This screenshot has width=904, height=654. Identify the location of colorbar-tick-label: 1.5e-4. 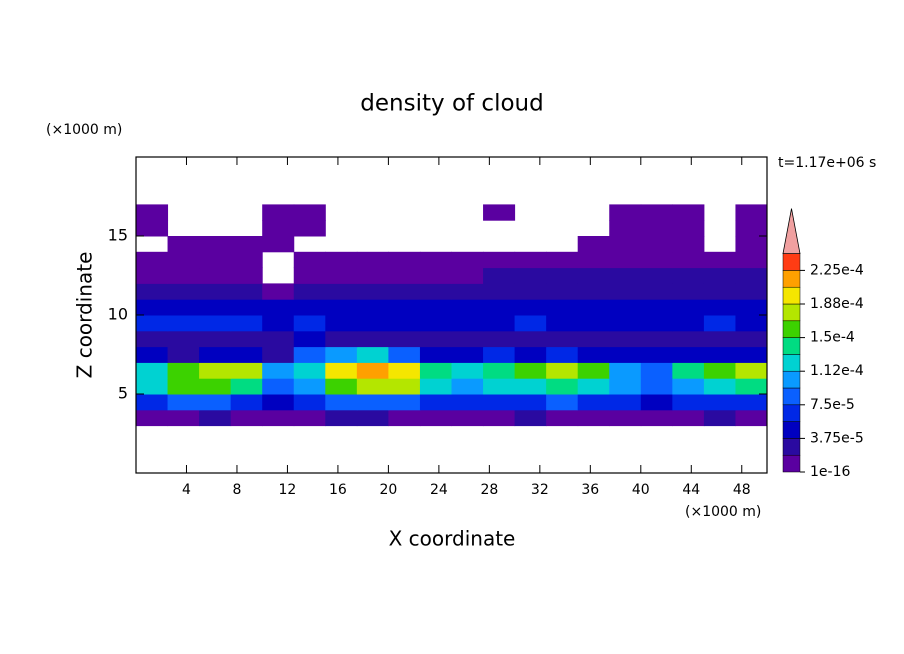
(832, 338).